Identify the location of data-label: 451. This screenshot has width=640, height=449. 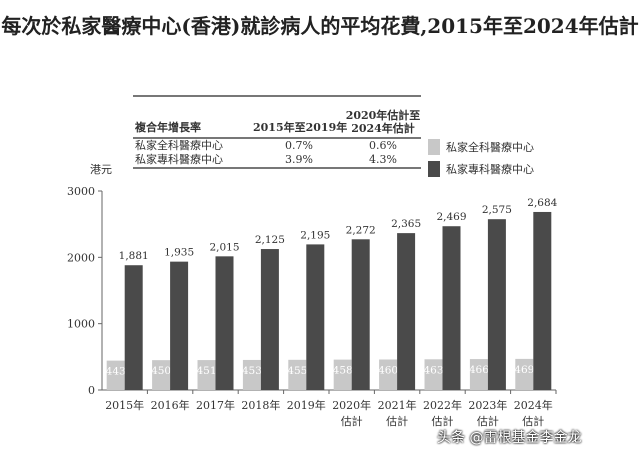
(206, 371).